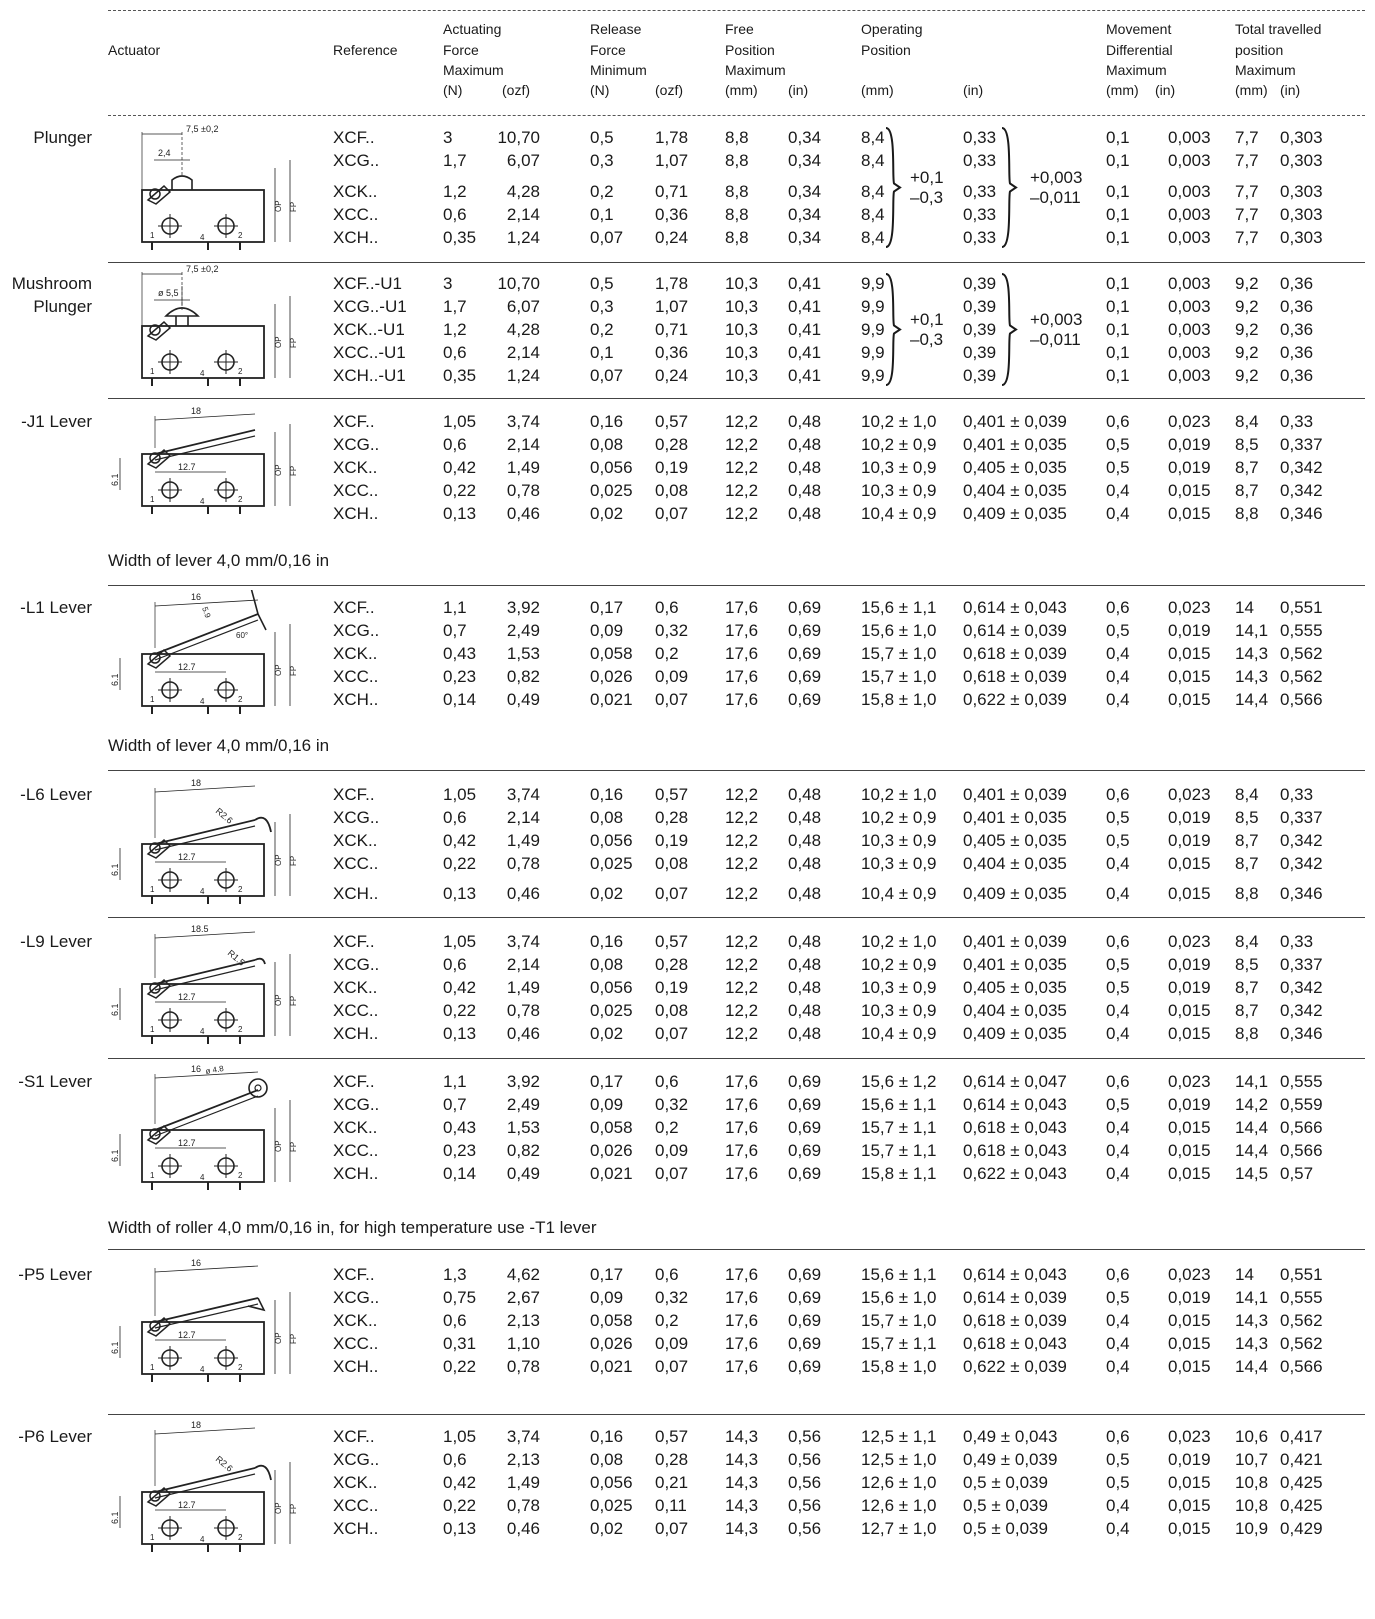 The width and height of the screenshot is (1375, 1619). What do you see at coordinates (206, 613) in the screenshot?
I see `dimension-label: 5.9` at bounding box center [206, 613].